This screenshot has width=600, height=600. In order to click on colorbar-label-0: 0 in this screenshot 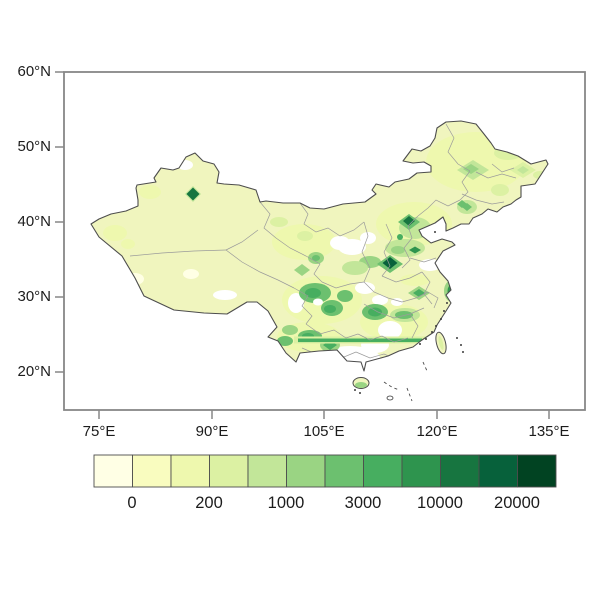, I will do `click(132, 503)`.